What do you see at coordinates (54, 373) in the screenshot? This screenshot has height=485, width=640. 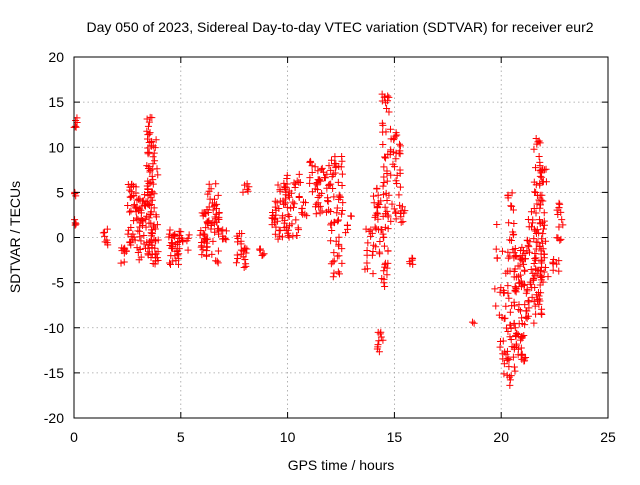 I see `y-tick-label: -15` at bounding box center [54, 373].